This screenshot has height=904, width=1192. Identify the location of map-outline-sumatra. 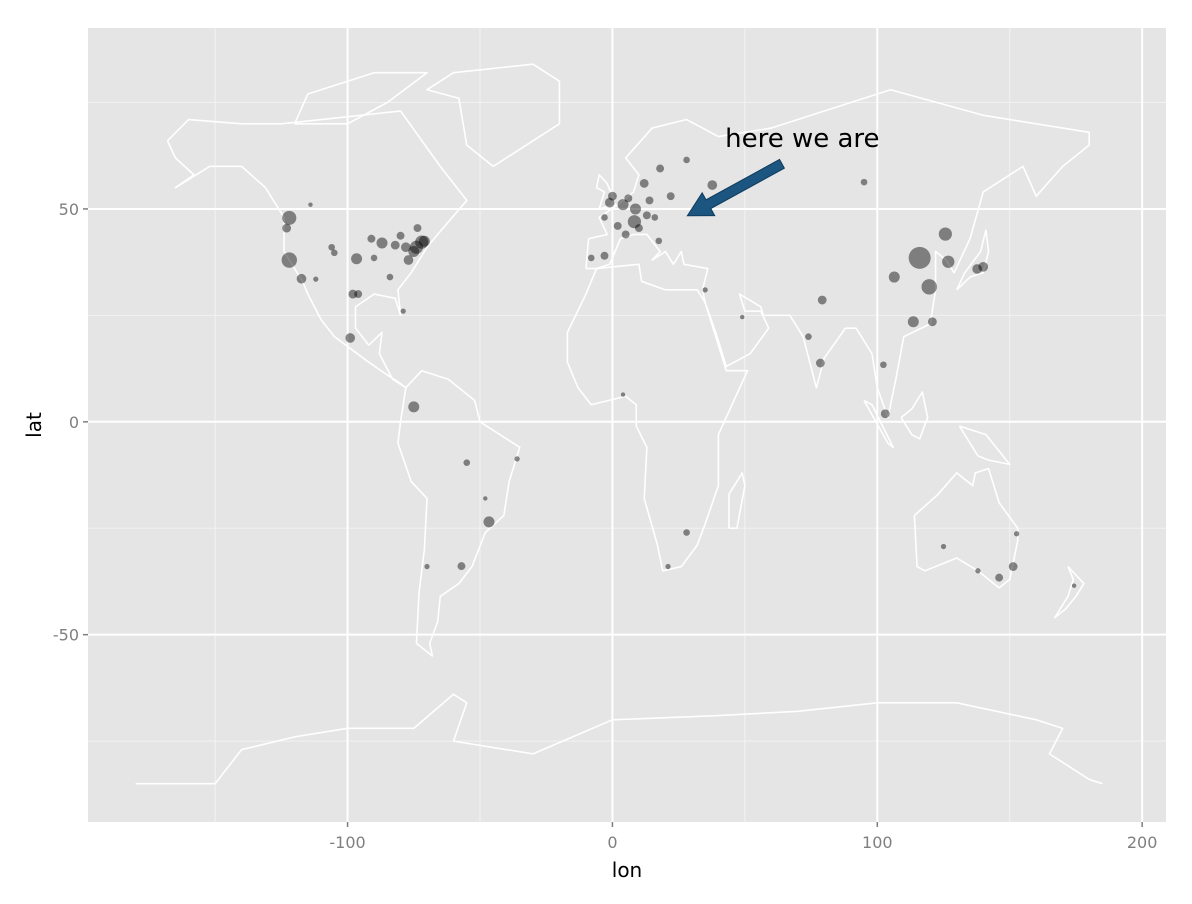
(878, 424).